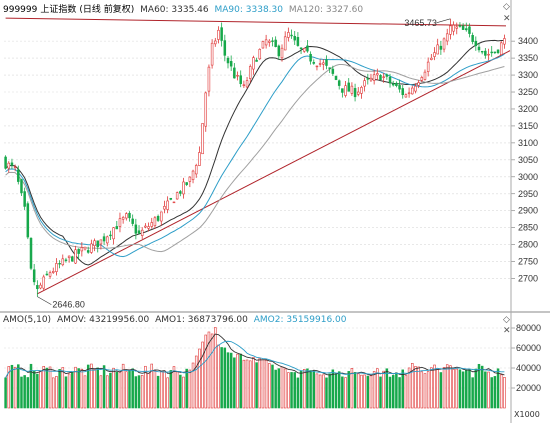 This screenshot has width=550, height=423. Describe the element at coordinates (528, 388) in the screenshot. I see `volume-tick-label: 20000` at that location.